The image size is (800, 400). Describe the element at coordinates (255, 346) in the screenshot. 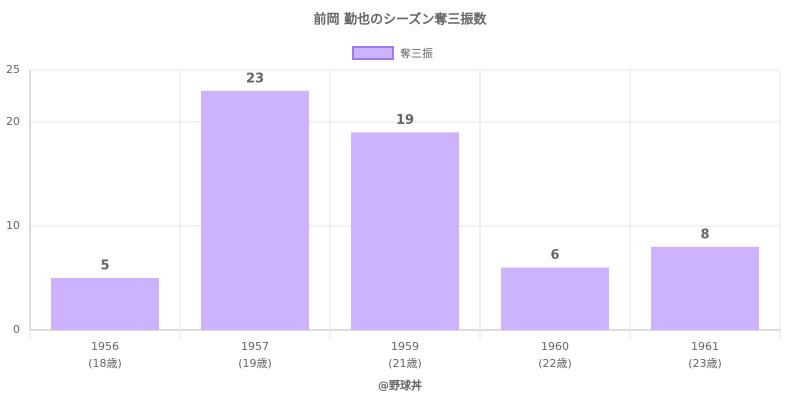

I see `x-tick-label: 1957` at that location.